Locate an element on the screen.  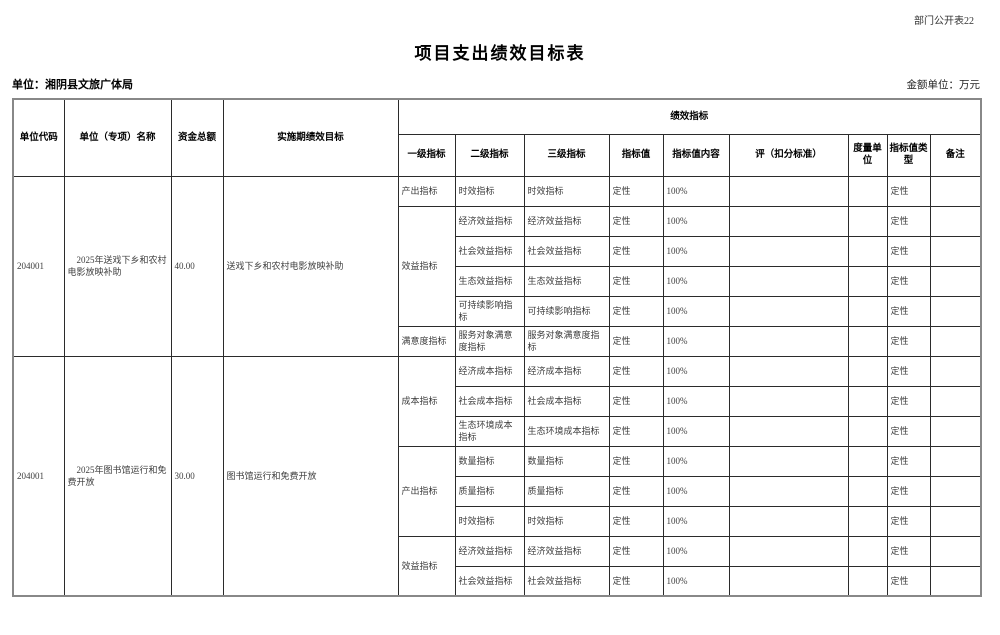
header-value-content: 指标值内容 is located at coordinates (696, 155).